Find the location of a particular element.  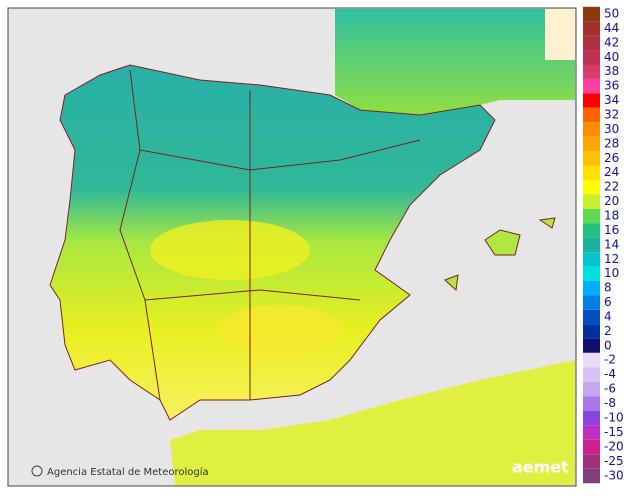

legend-label: 0 is located at coordinates (608, 345).